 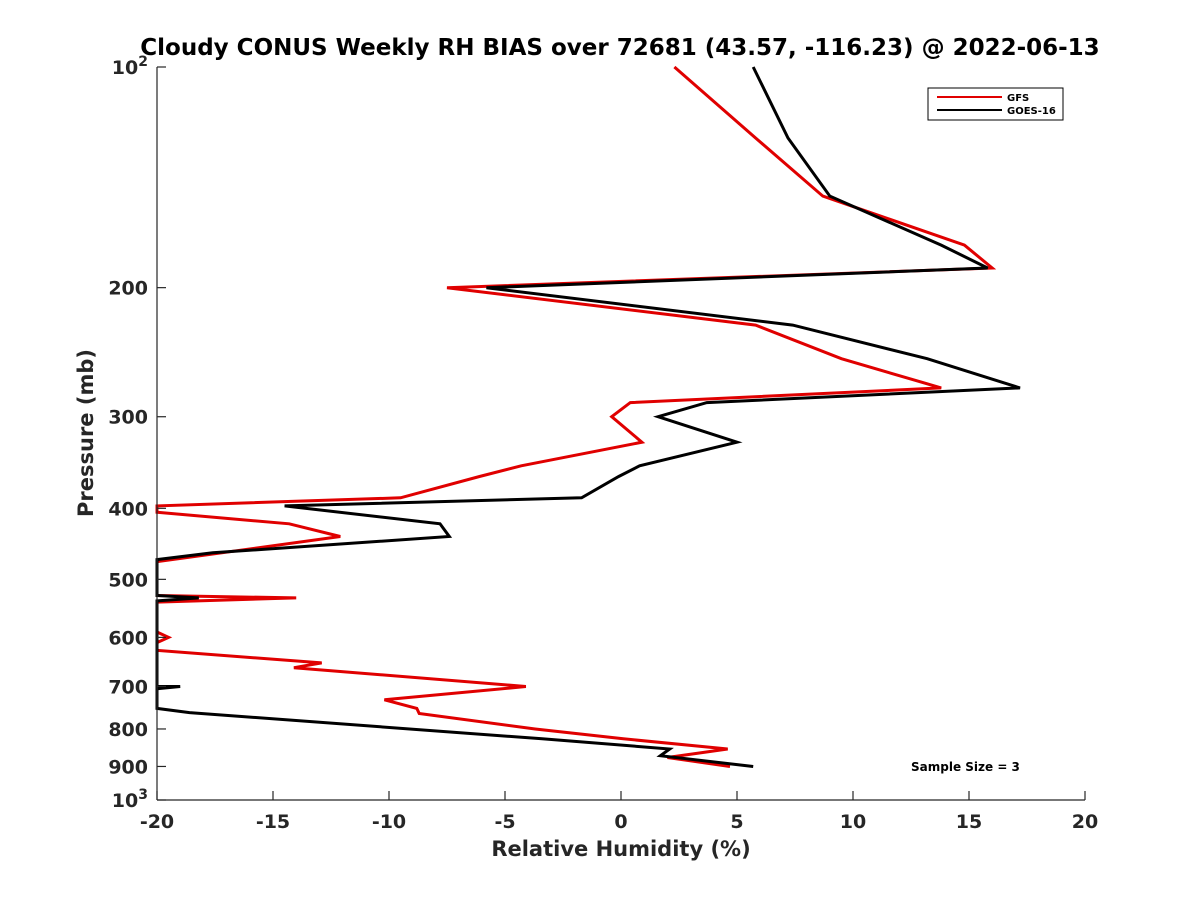 I want to click on y-tick-label: 400, so click(x=128, y=509).